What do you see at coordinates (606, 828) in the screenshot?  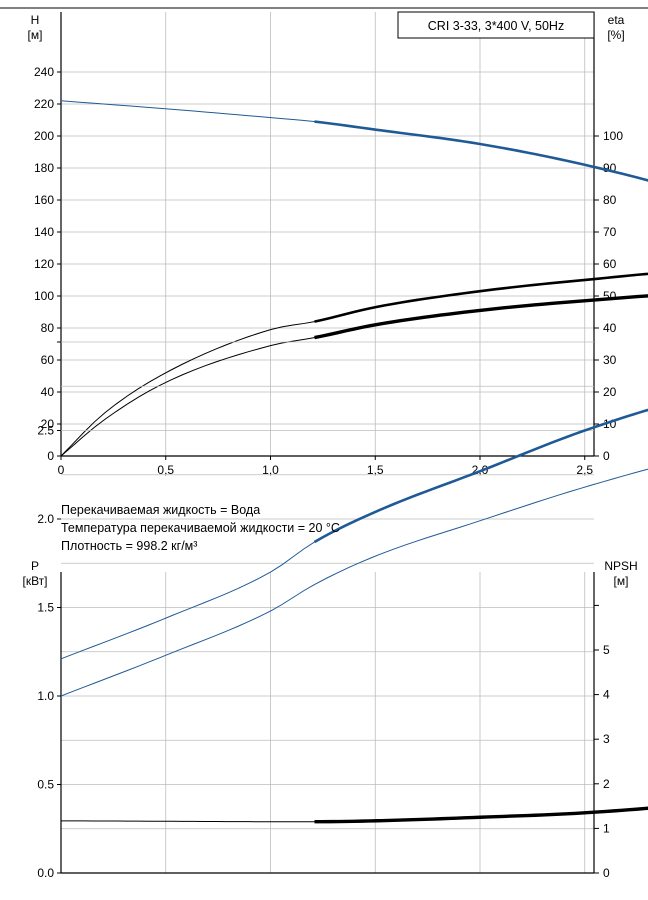 I see `bottom-right-tick-label: 1` at bounding box center [606, 828].